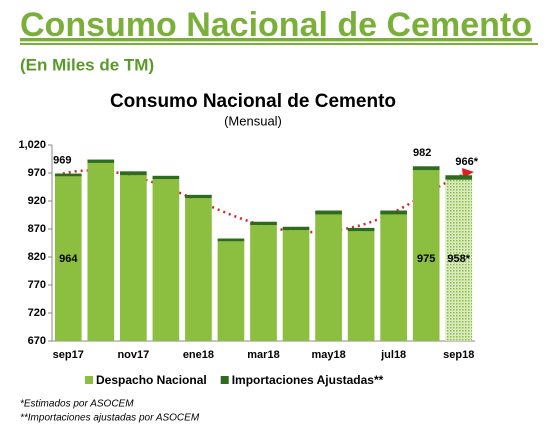 The height and width of the screenshot is (431, 547). Describe the element at coordinates (308, 380) in the screenshot. I see `legend-label: Importaciones Ajustadas**` at that location.